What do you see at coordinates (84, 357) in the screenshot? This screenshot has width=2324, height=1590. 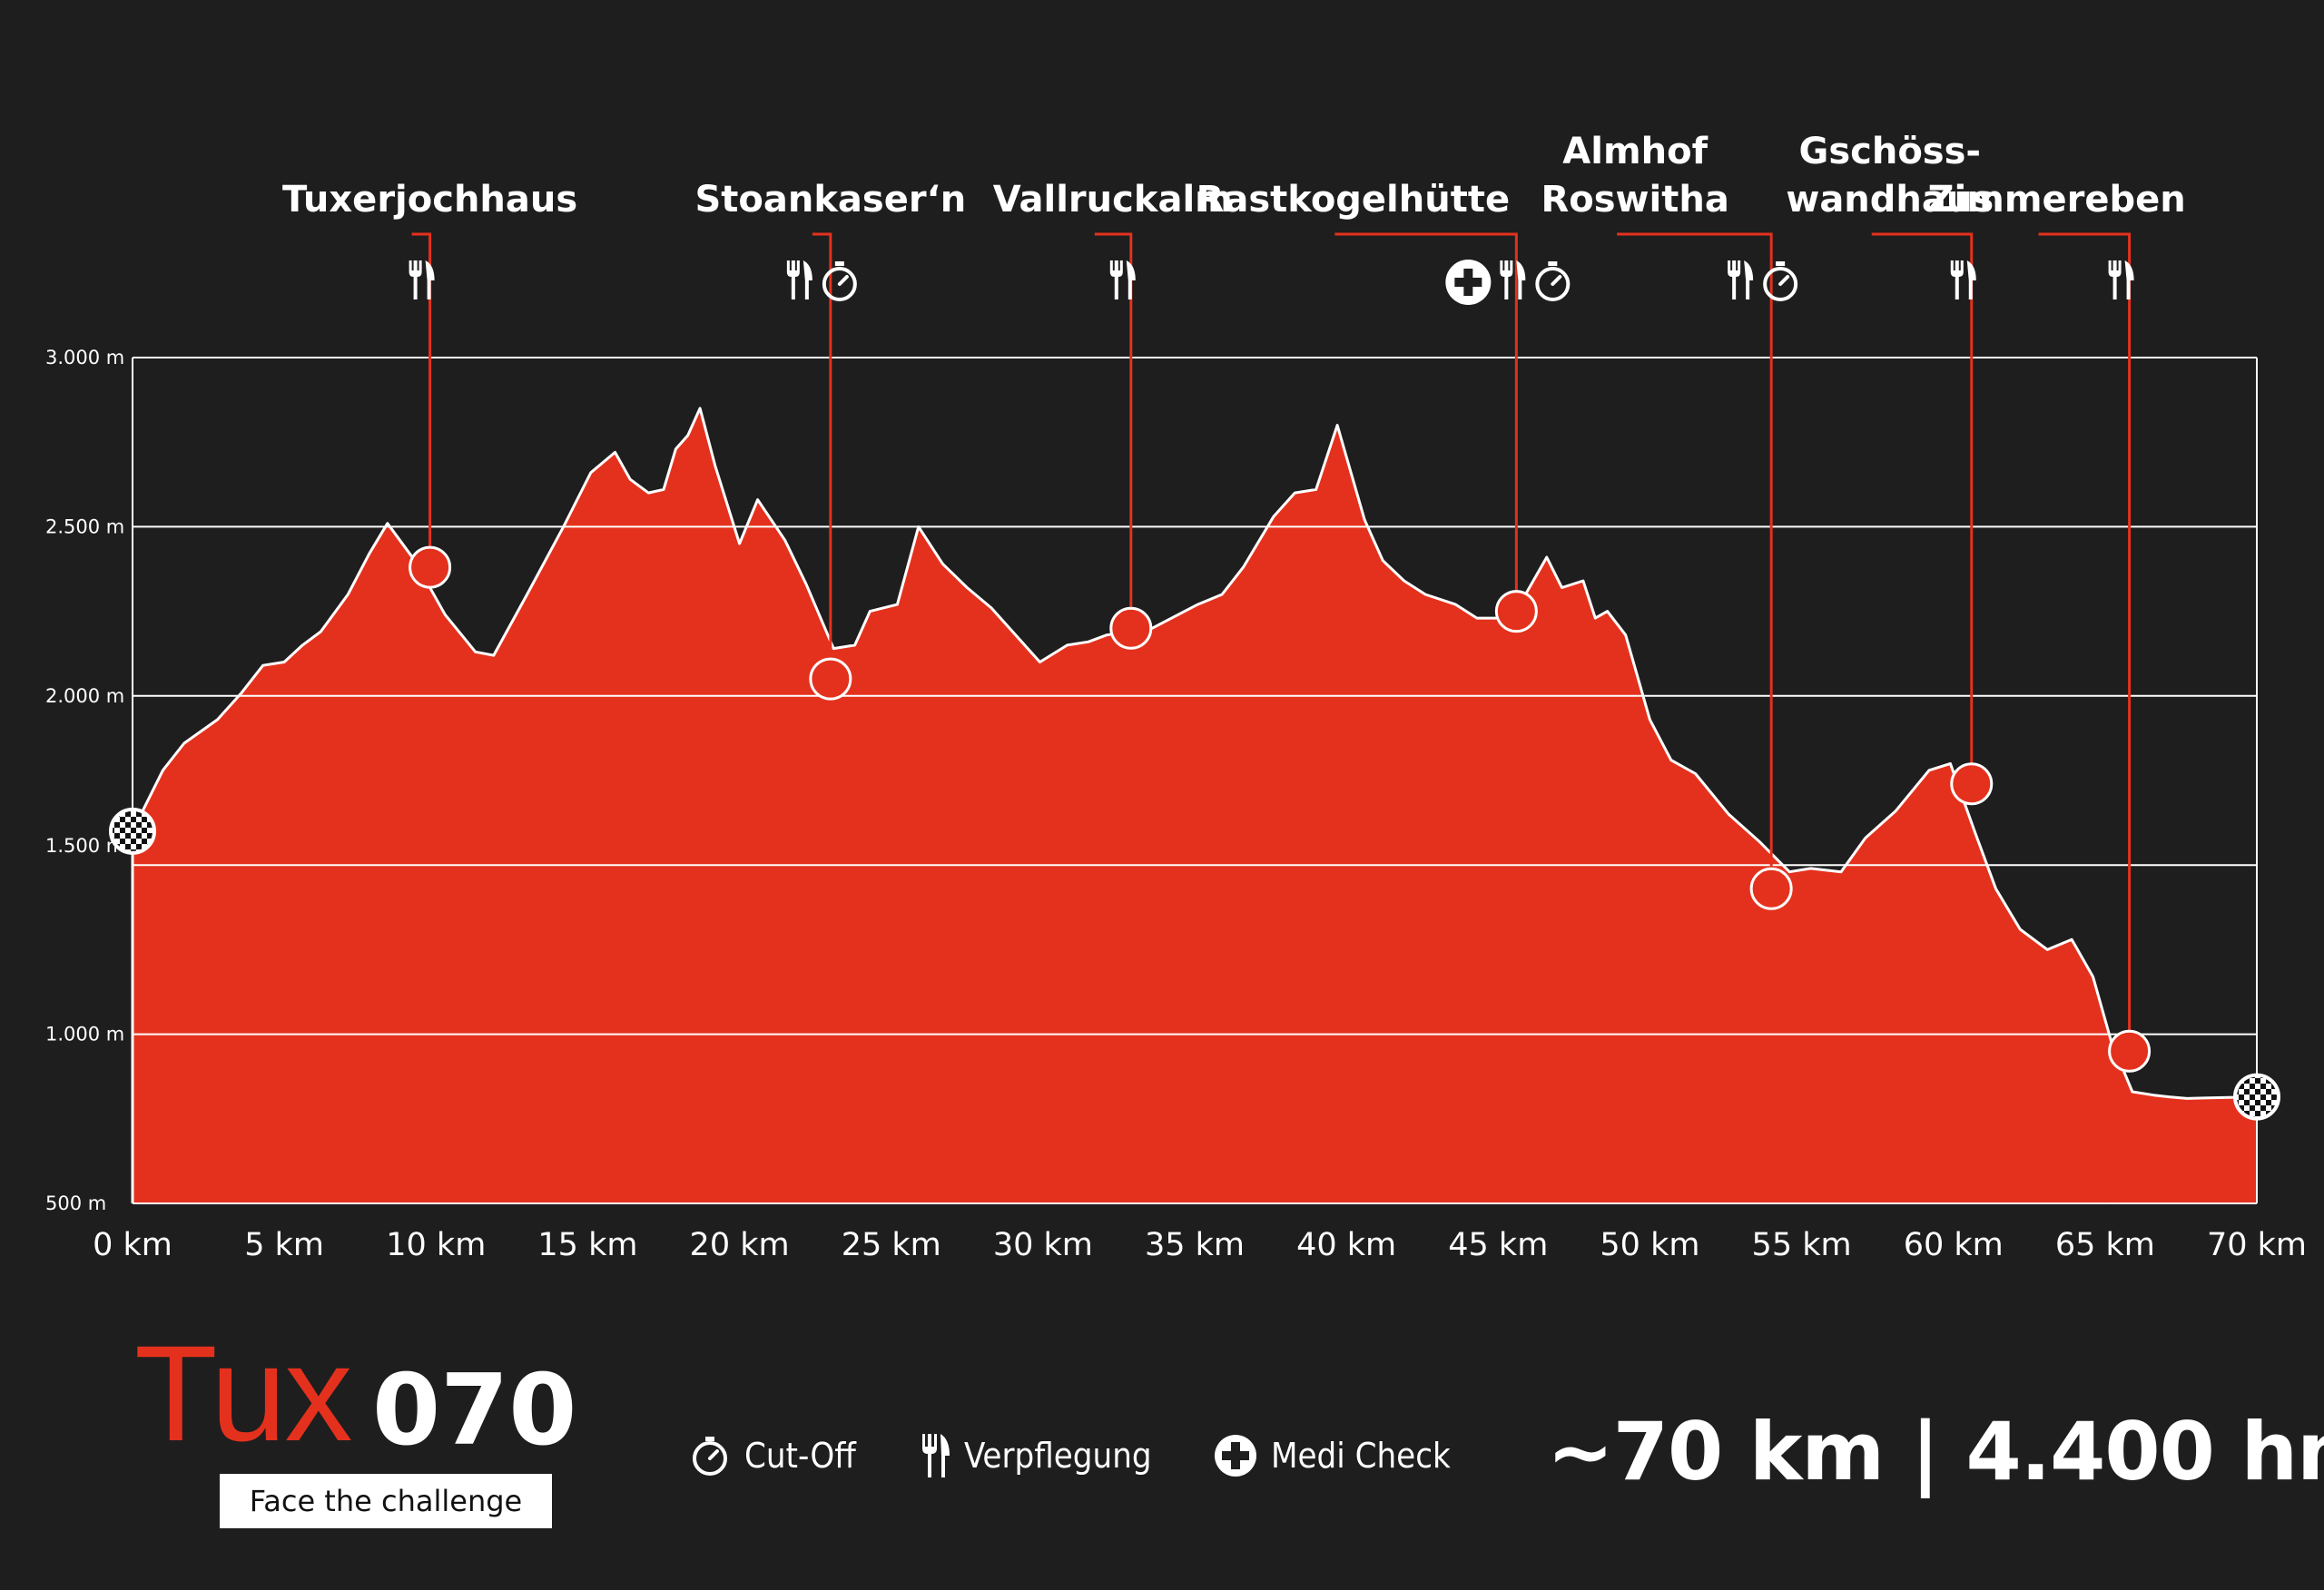 I see `y-tick-label: 3.000 m` at bounding box center [84, 357].